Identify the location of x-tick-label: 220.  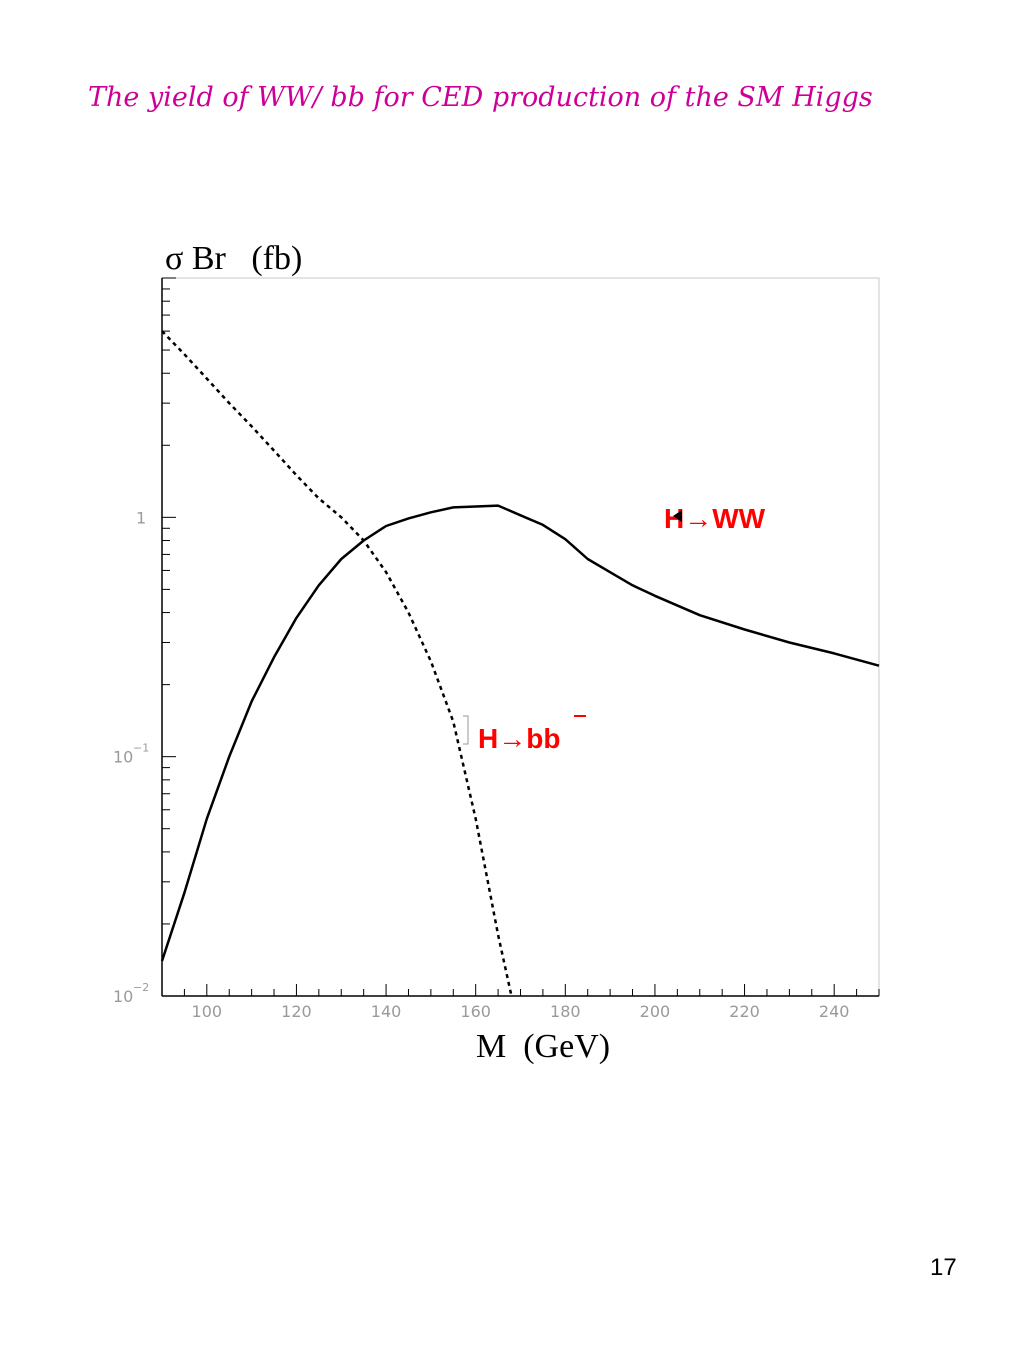
(744, 1011).